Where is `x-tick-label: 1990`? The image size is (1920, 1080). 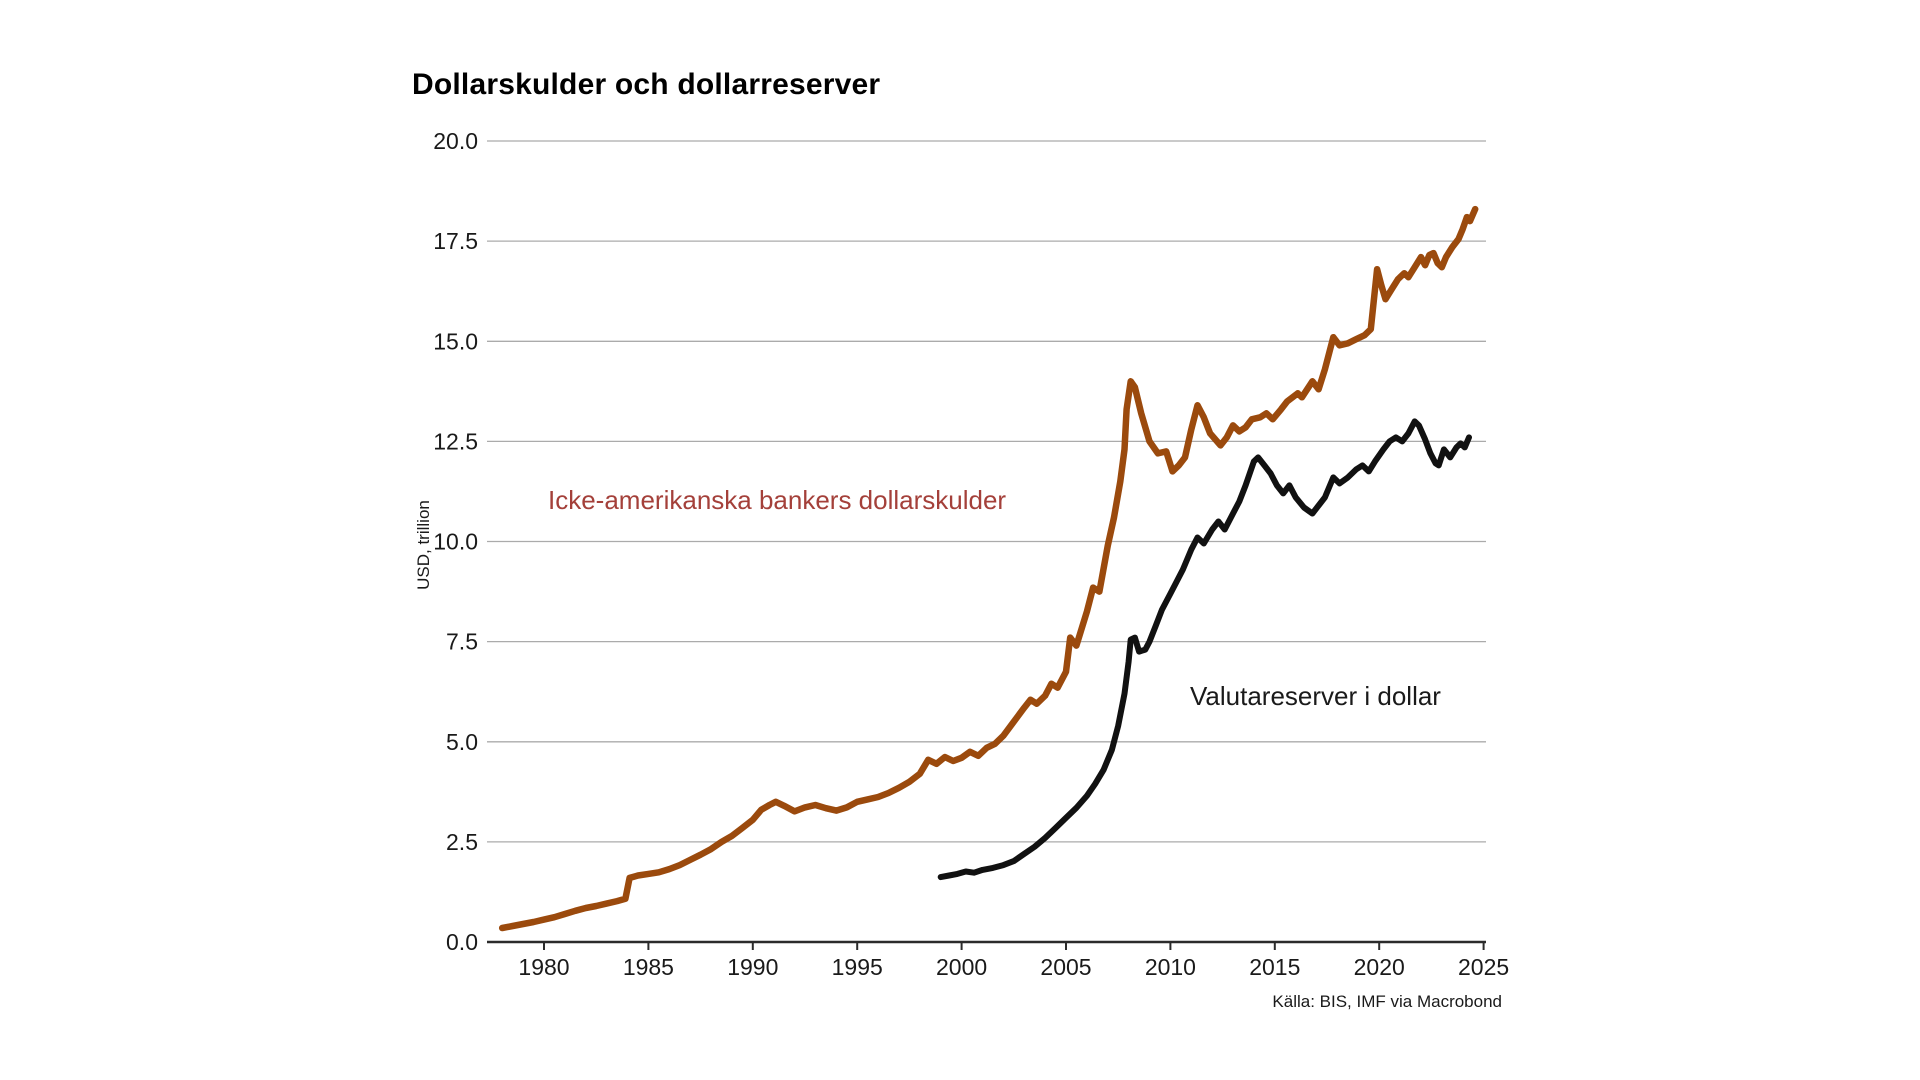
x-tick-label: 1990 is located at coordinates (752, 967).